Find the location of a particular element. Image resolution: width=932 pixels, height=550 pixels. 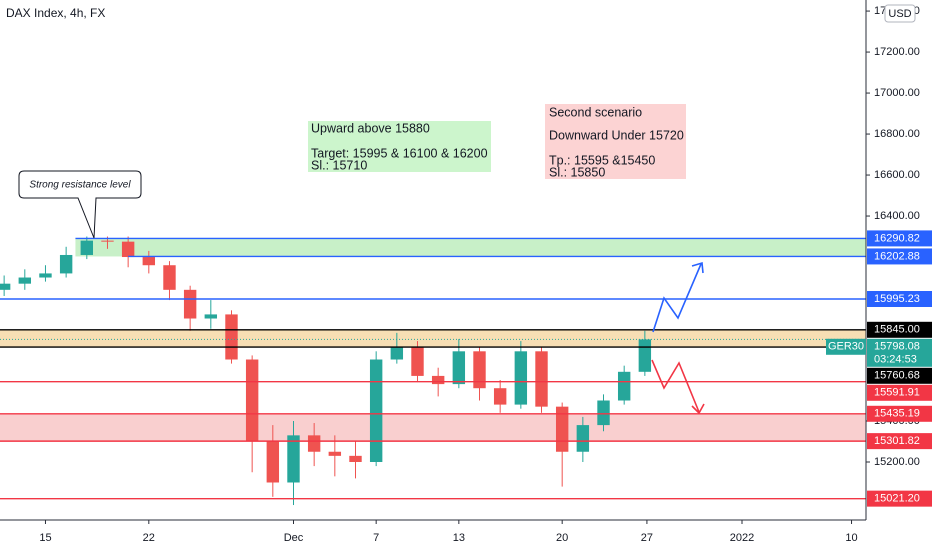

long-text: Target: 15995 & 16100 & 16200 is located at coordinates (399, 153).